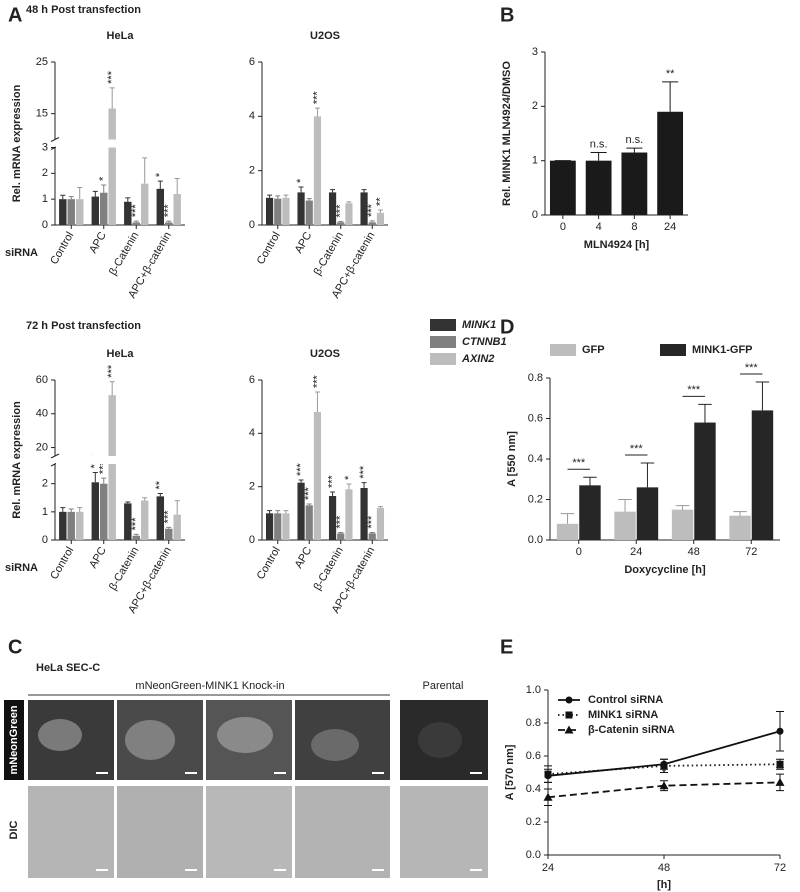 This screenshot has width=800, height=892. What do you see at coordinates (150, 740) in the screenshot?
I see `cell` at bounding box center [150, 740].